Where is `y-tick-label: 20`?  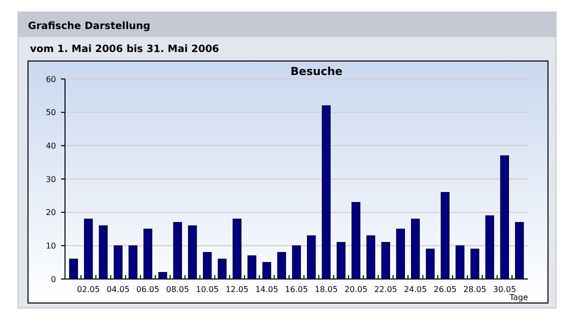 y-tick-label: 20 is located at coordinates (51, 213).